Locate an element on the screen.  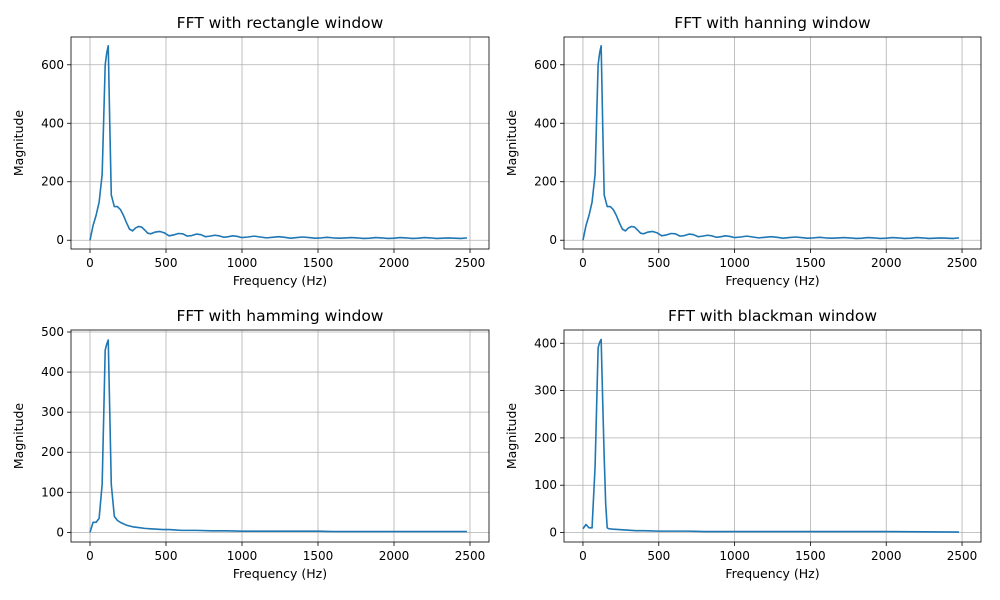
chart-title: FFT with blackman window is located at coordinates (772, 316).